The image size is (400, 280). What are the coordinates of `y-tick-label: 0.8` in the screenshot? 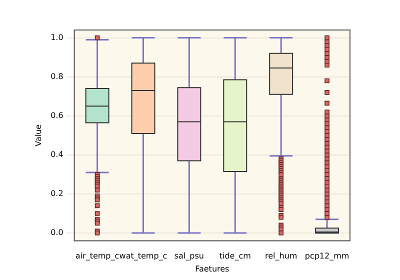 It's located at (57, 76).